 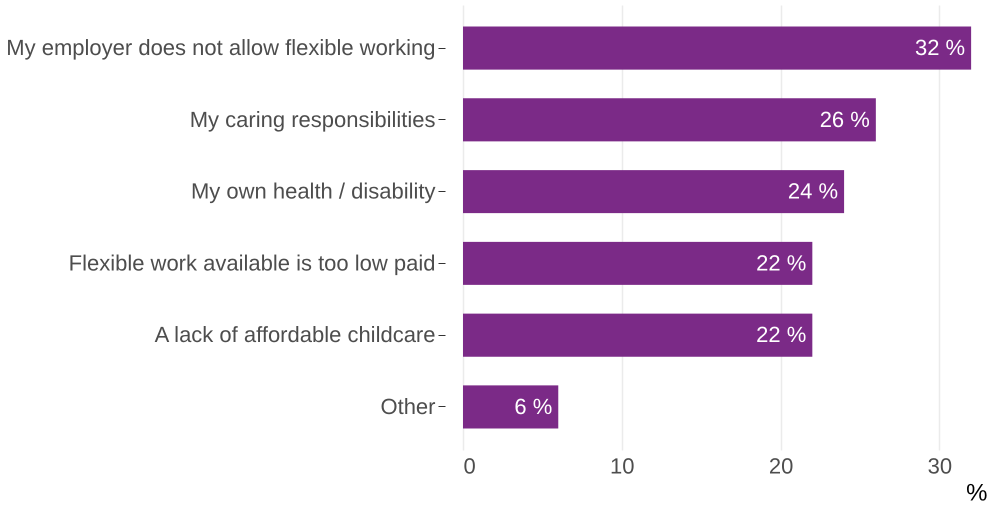 What do you see at coordinates (976, 493) in the screenshot?
I see `x-axis-title: %` at bounding box center [976, 493].